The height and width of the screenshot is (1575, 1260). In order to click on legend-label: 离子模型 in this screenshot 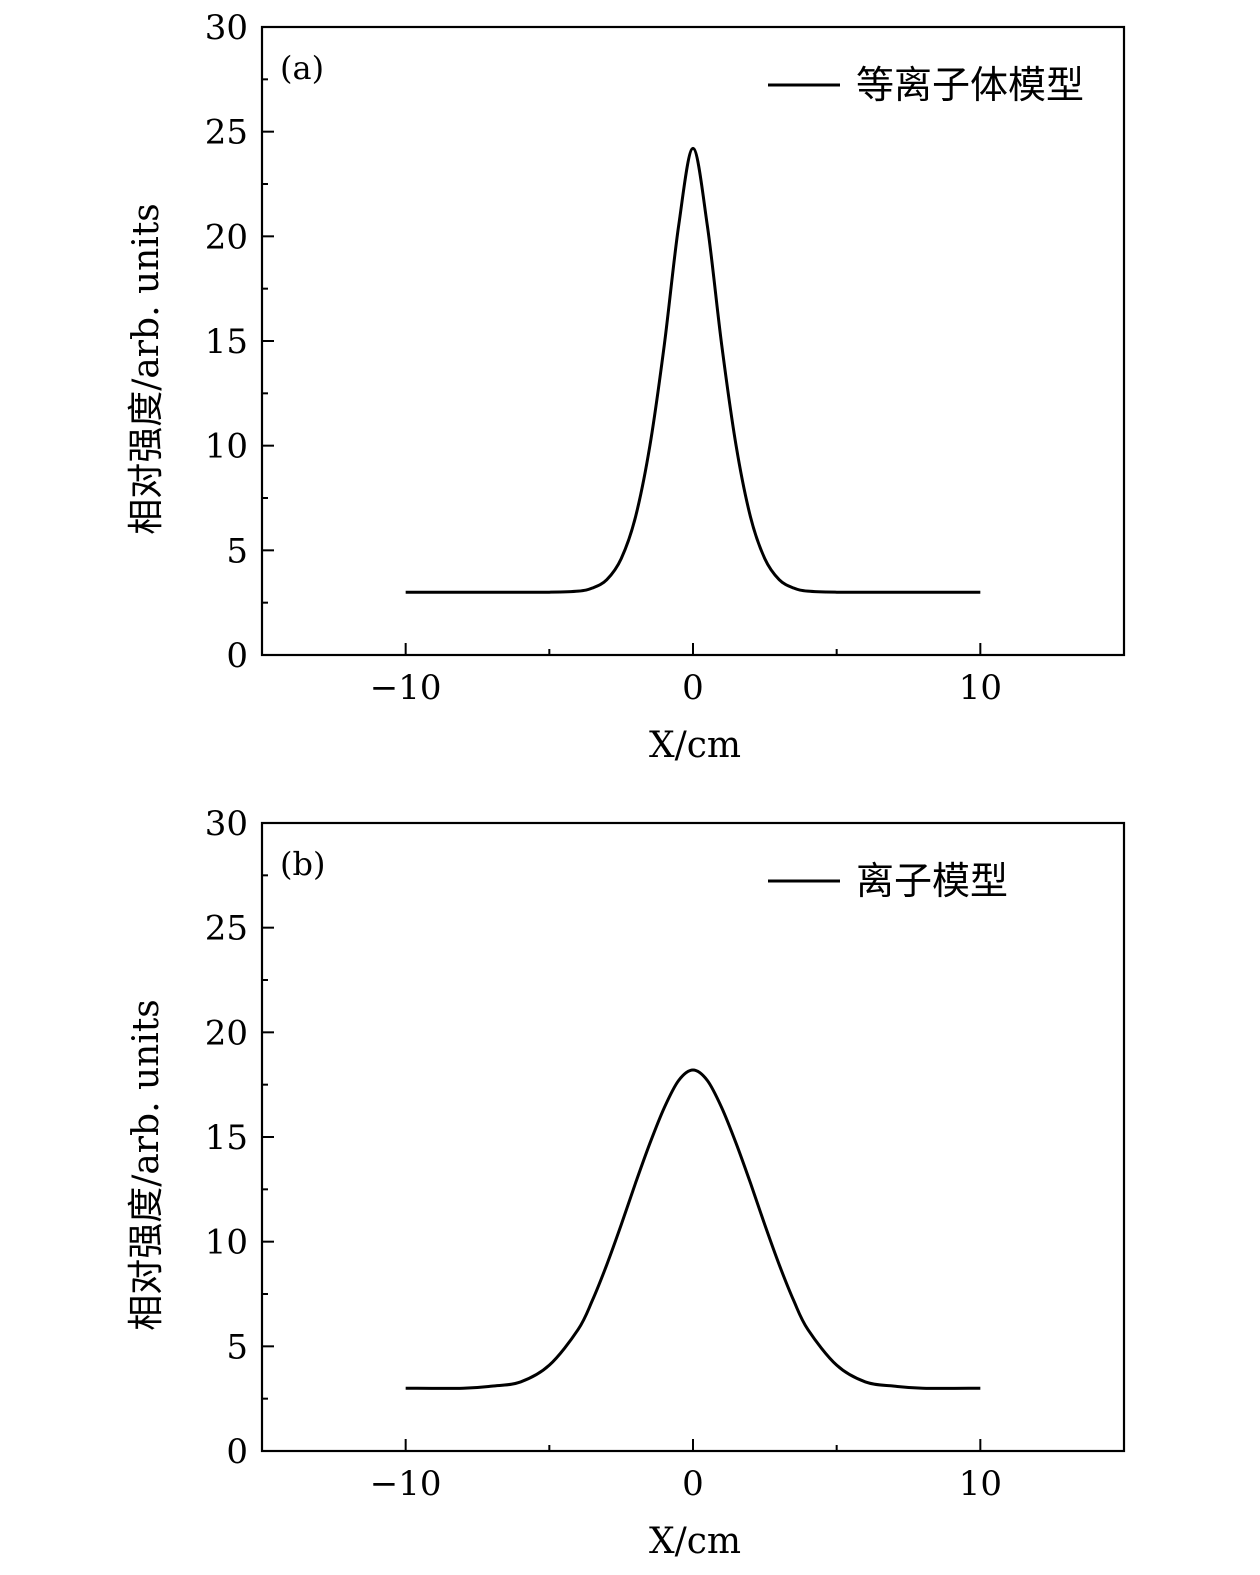, I will do `click(932, 881)`.